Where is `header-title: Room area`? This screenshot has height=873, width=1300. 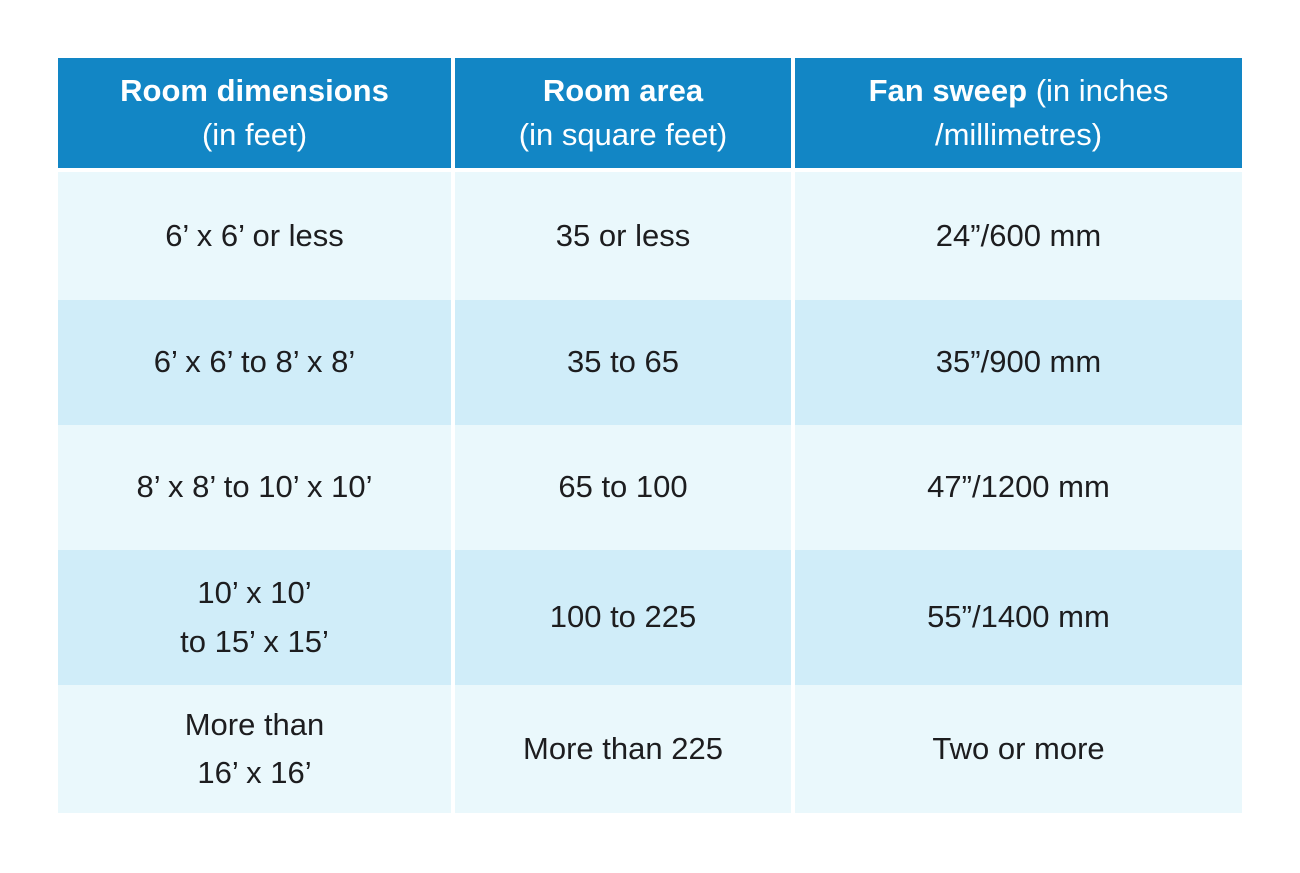
header-title: Room area is located at coordinates (623, 90).